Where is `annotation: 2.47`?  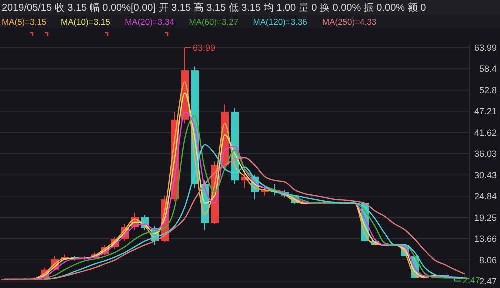
annotation: 2.47 is located at coordinates (472, 280).